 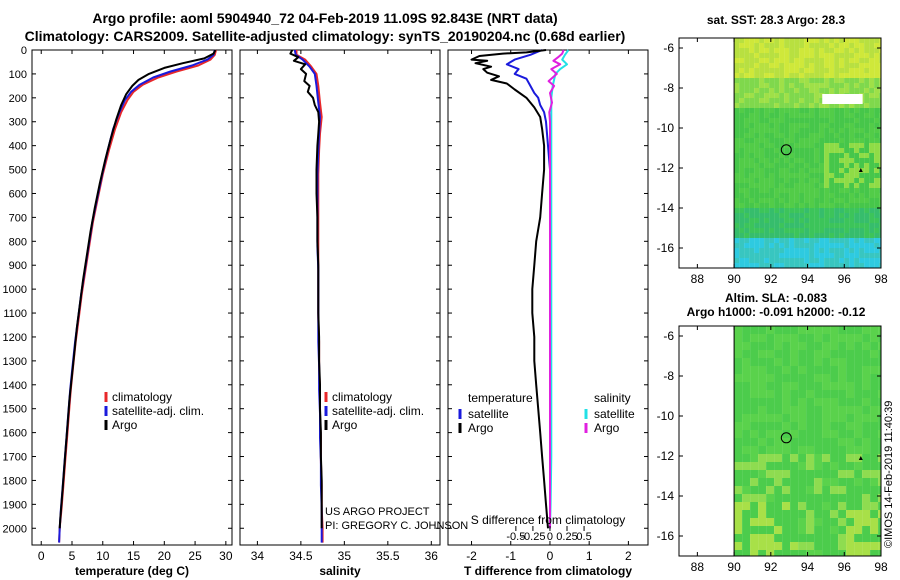 I want to click on s-tick-label: -0.25, so click(x=532, y=537).